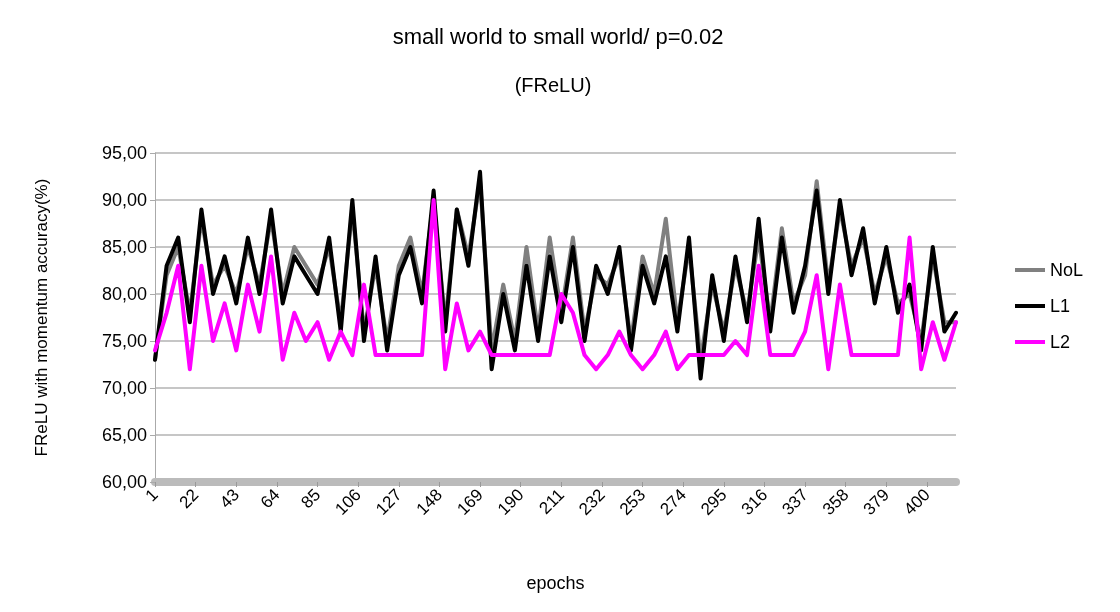  I want to click on legend-label: L1, so click(1060, 306).